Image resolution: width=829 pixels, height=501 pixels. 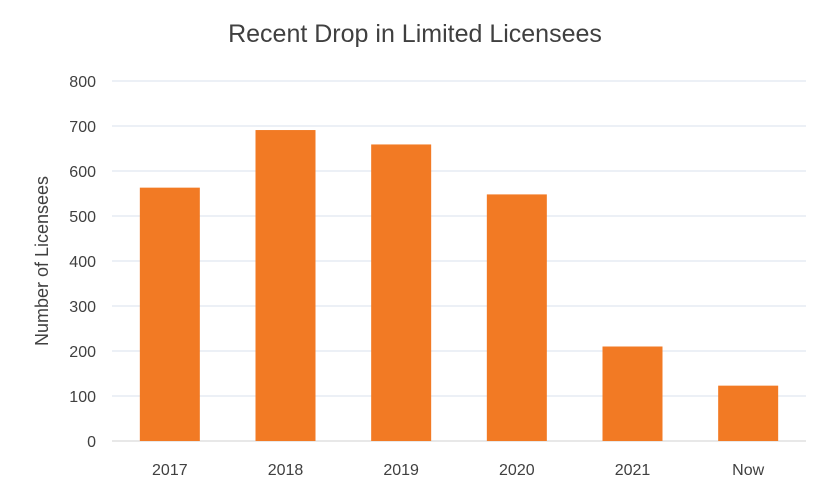 What do you see at coordinates (170, 470) in the screenshot?
I see `x-tick-label: 2017` at bounding box center [170, 470].